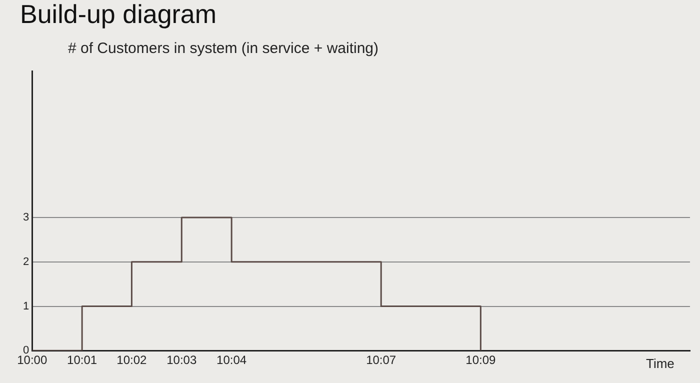 The width and height of the screenshot is (700, 383). Describe the element at coordinates (223, 48) in the screenshot. I see `y-axis-title: # of Customers in system (in service + waiting)` at that location.